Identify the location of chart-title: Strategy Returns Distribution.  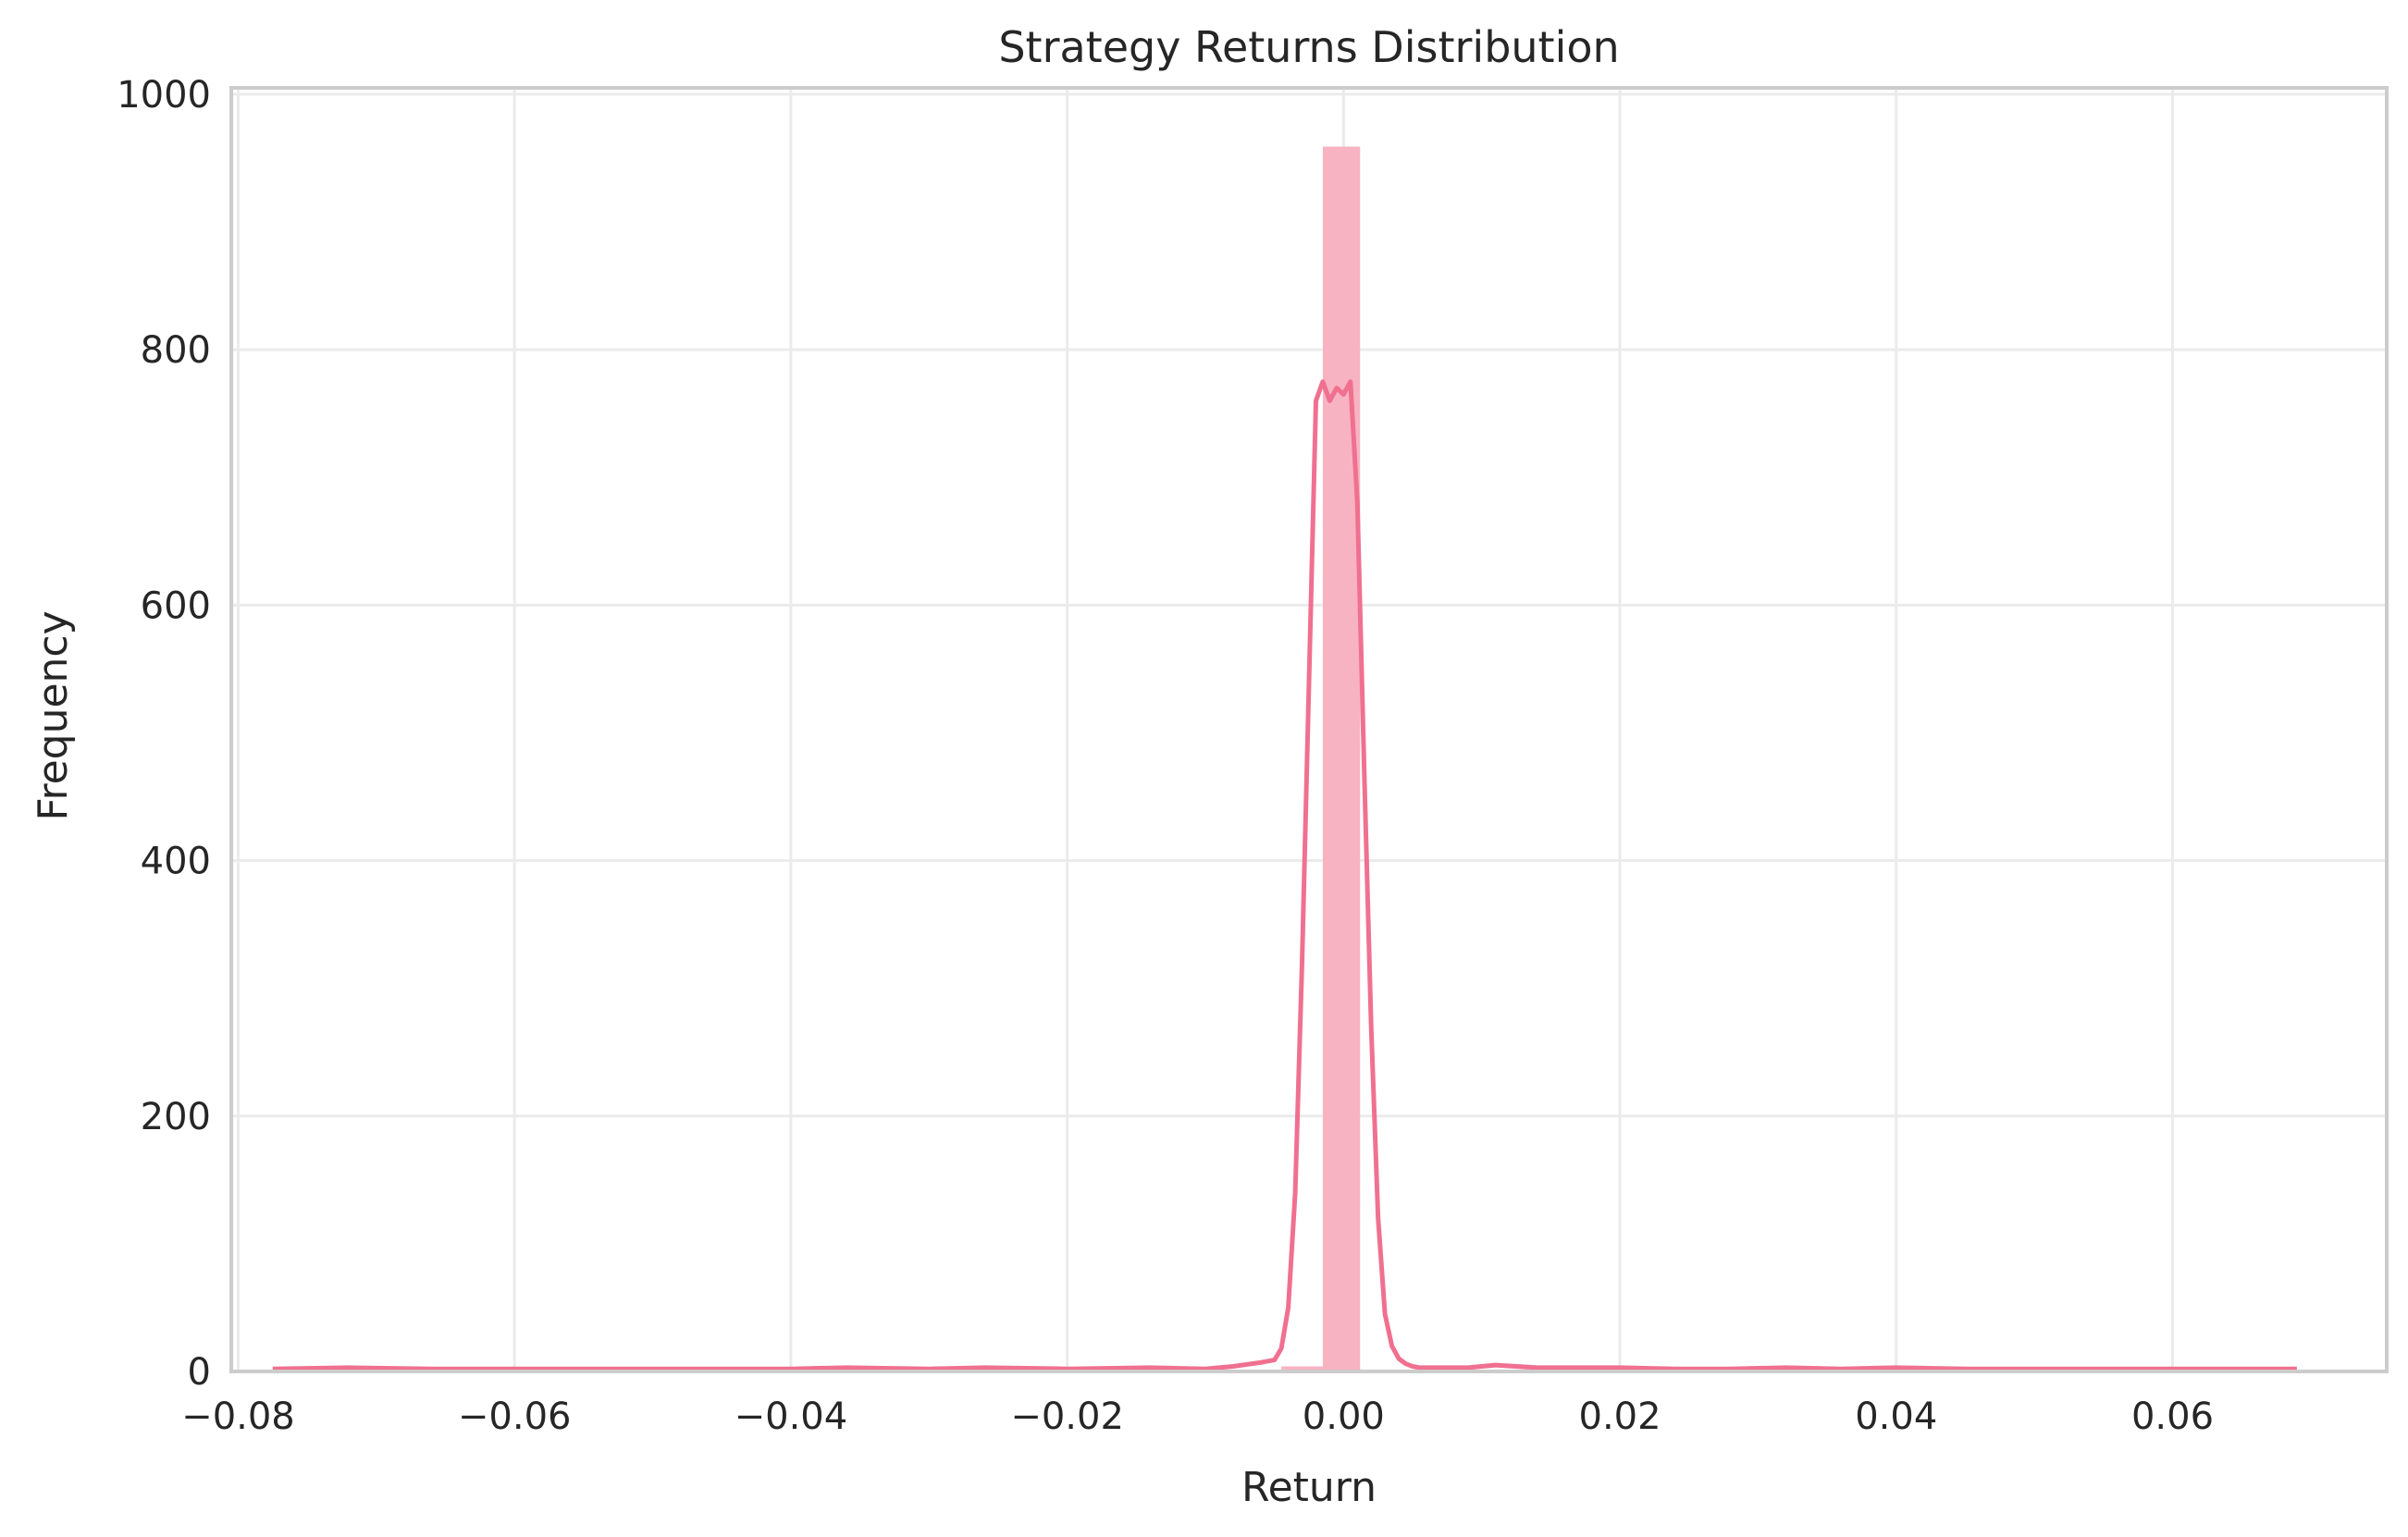
(1308, 47).